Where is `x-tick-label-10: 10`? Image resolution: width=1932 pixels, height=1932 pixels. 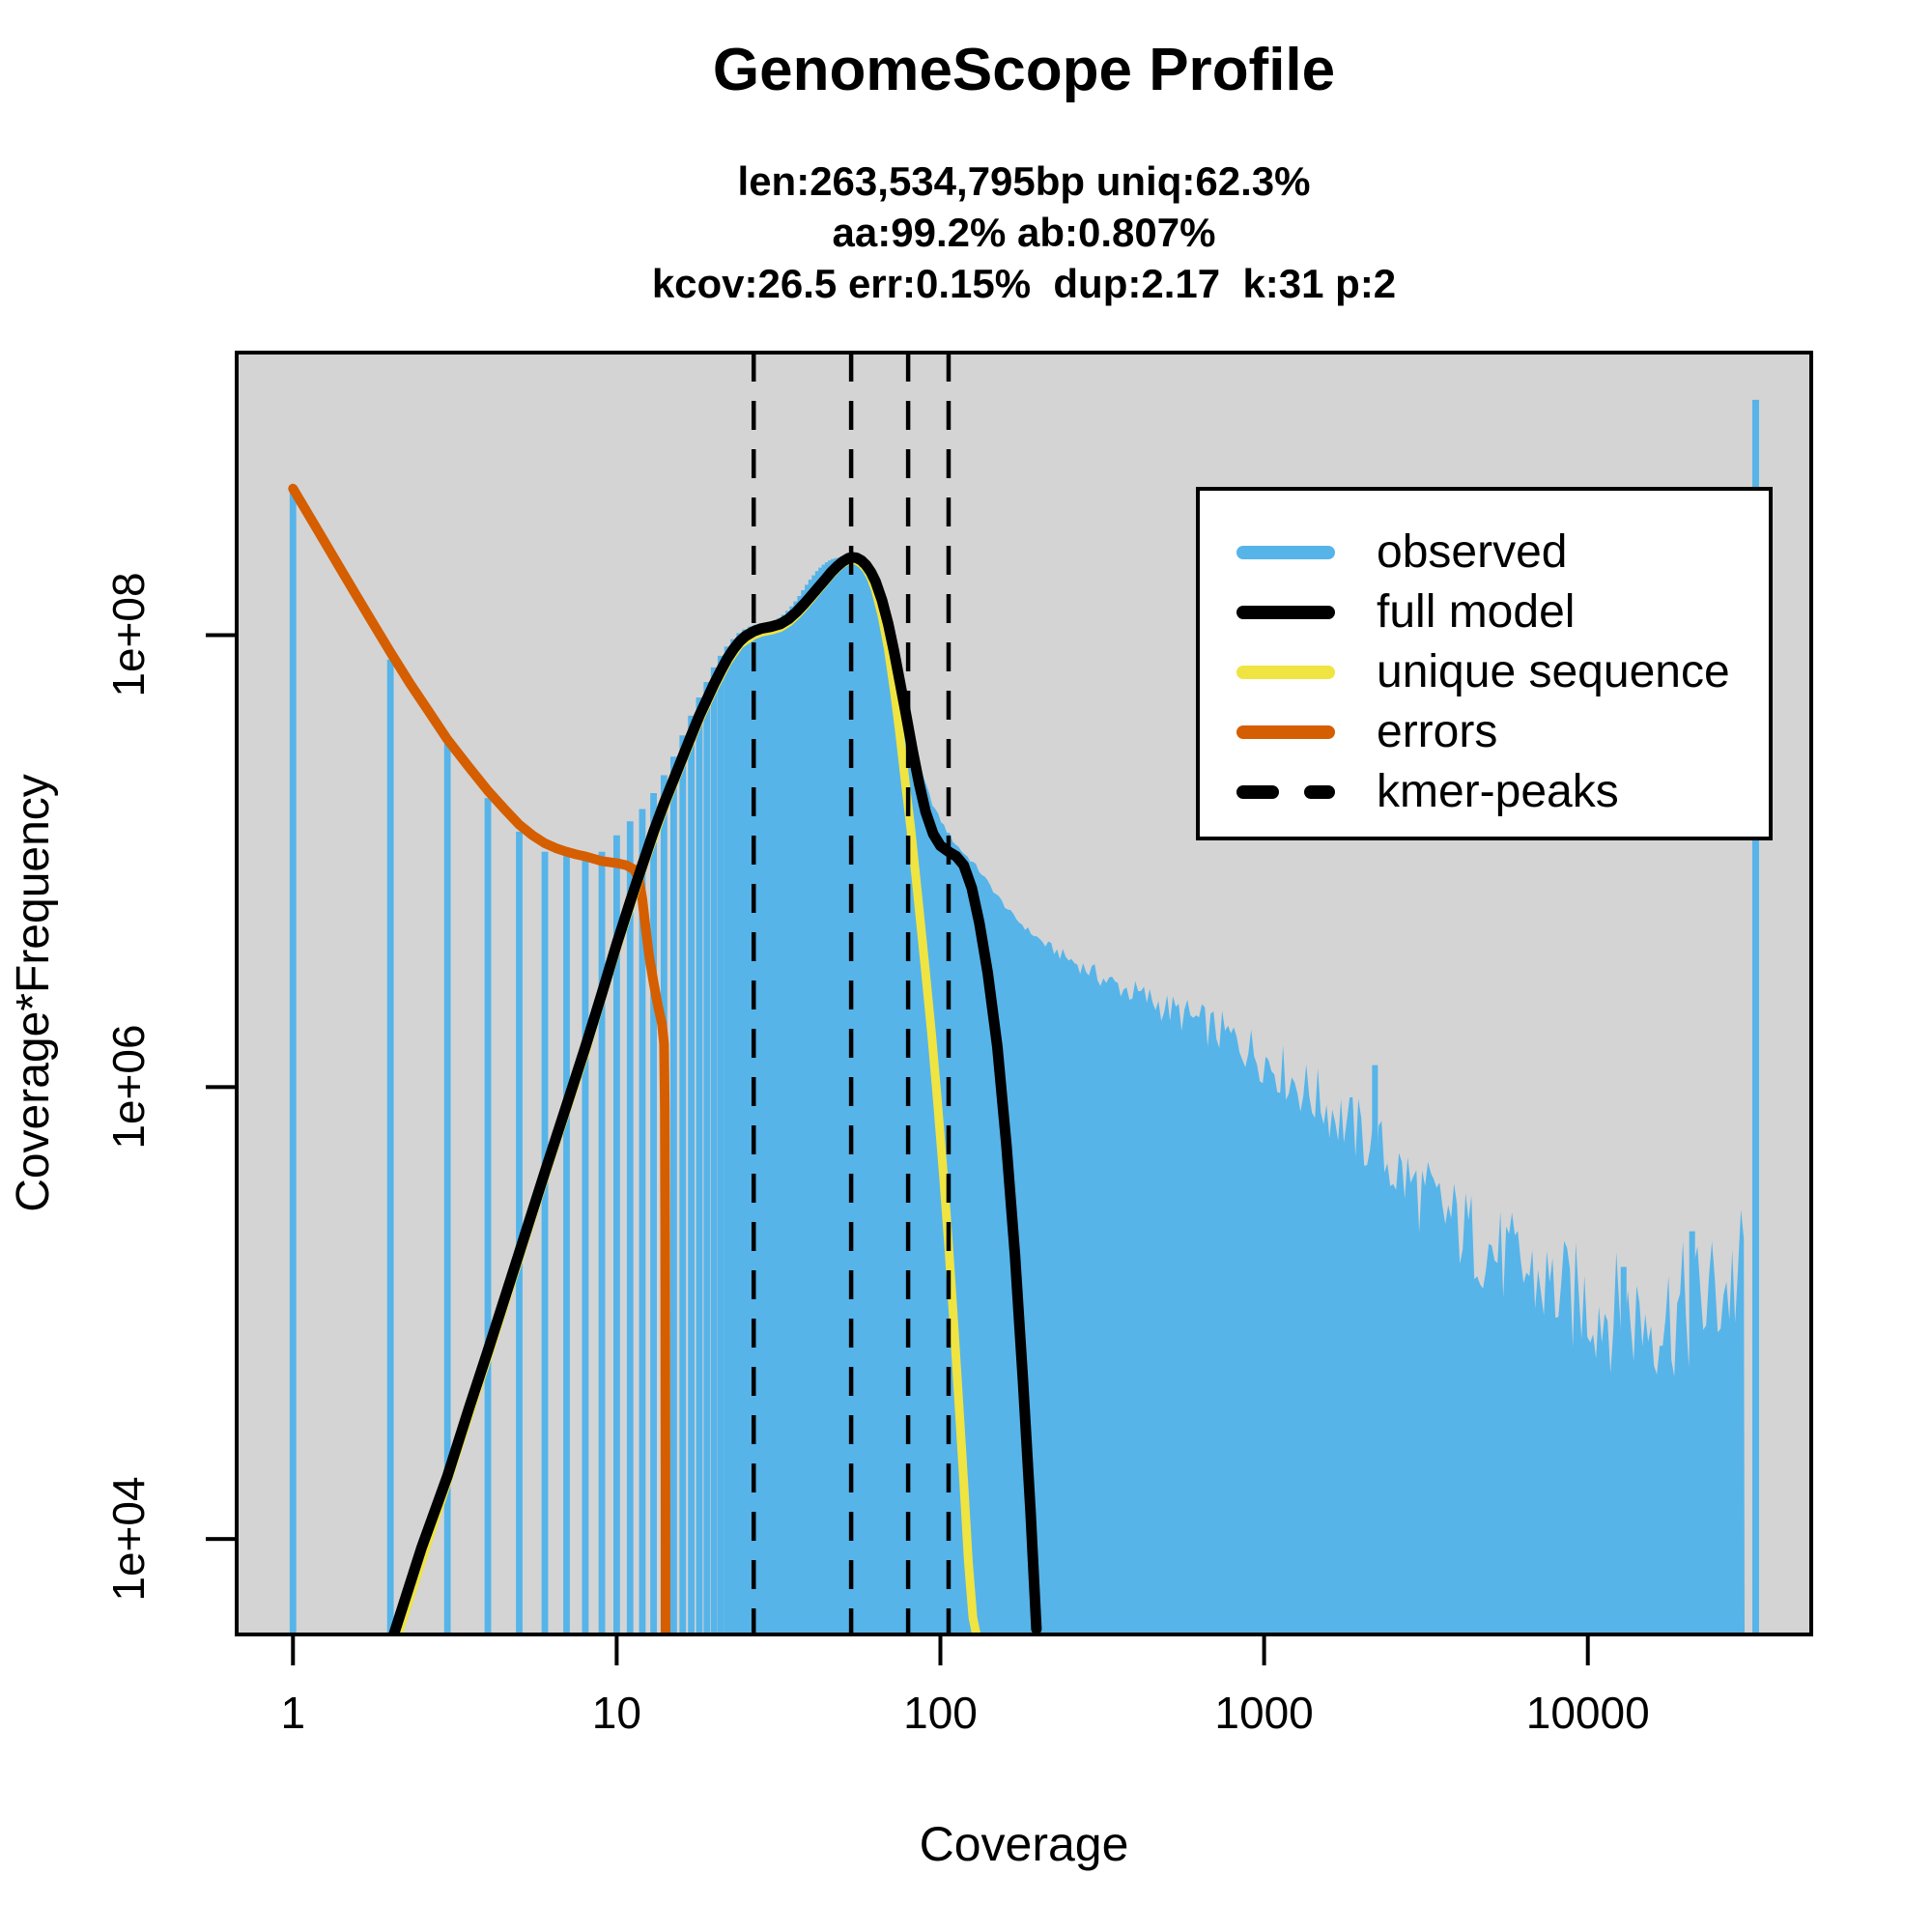 x-tick-label-10: 10 is located at coordinates (616, 1713).